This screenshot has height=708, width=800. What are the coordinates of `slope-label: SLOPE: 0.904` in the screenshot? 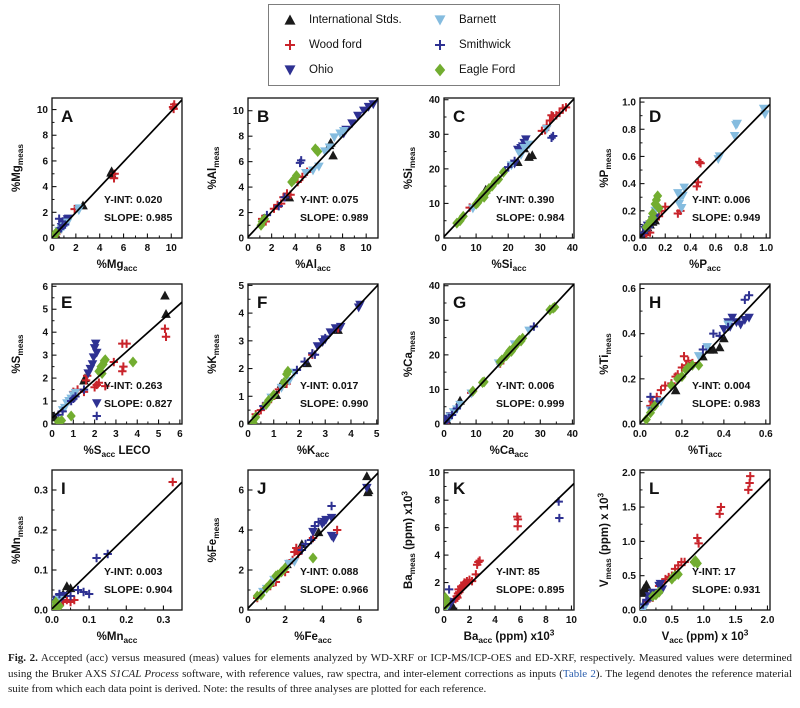 It's located at (138, 590).